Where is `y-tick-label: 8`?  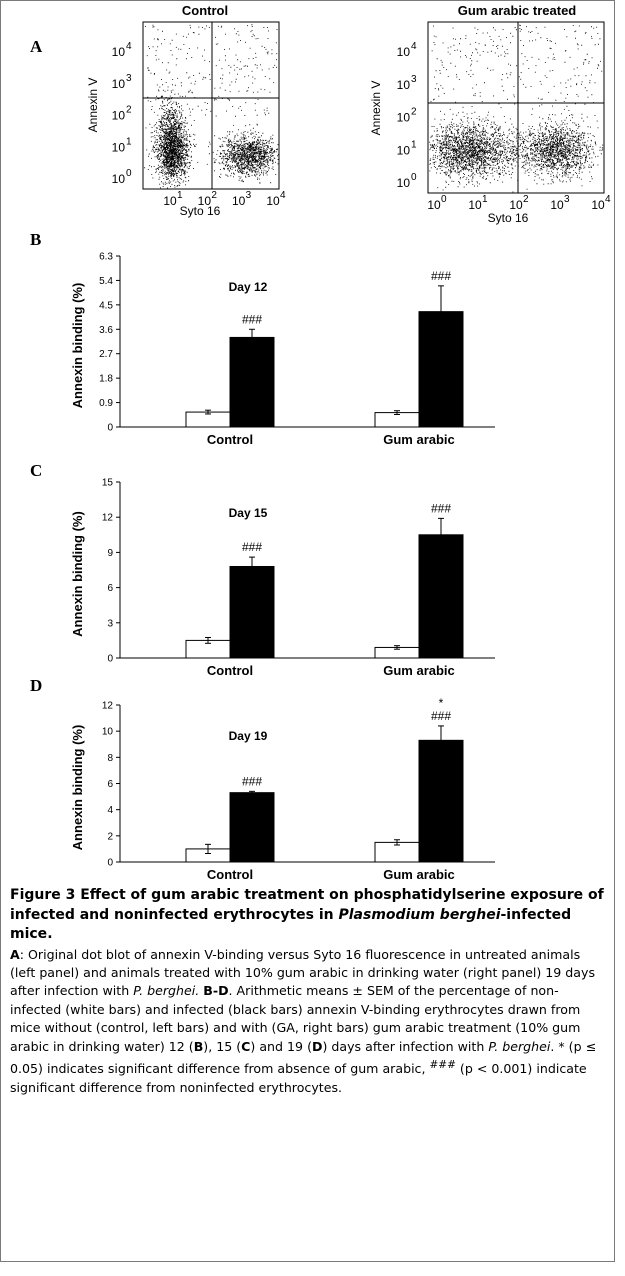
y-tick-label: 8 is located at coordinates (110, 758).